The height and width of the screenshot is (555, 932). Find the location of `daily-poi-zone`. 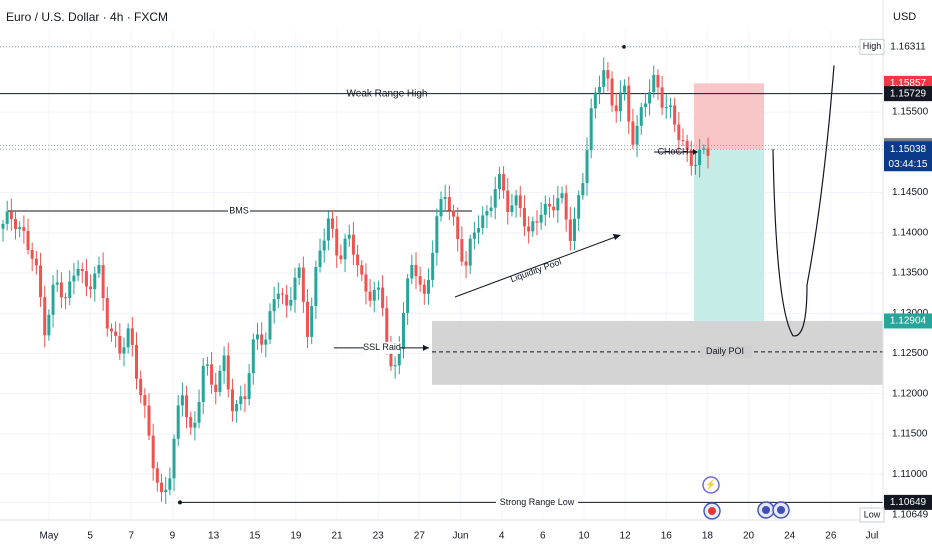

daily-poi-zone is located at coordinates (657, 352).